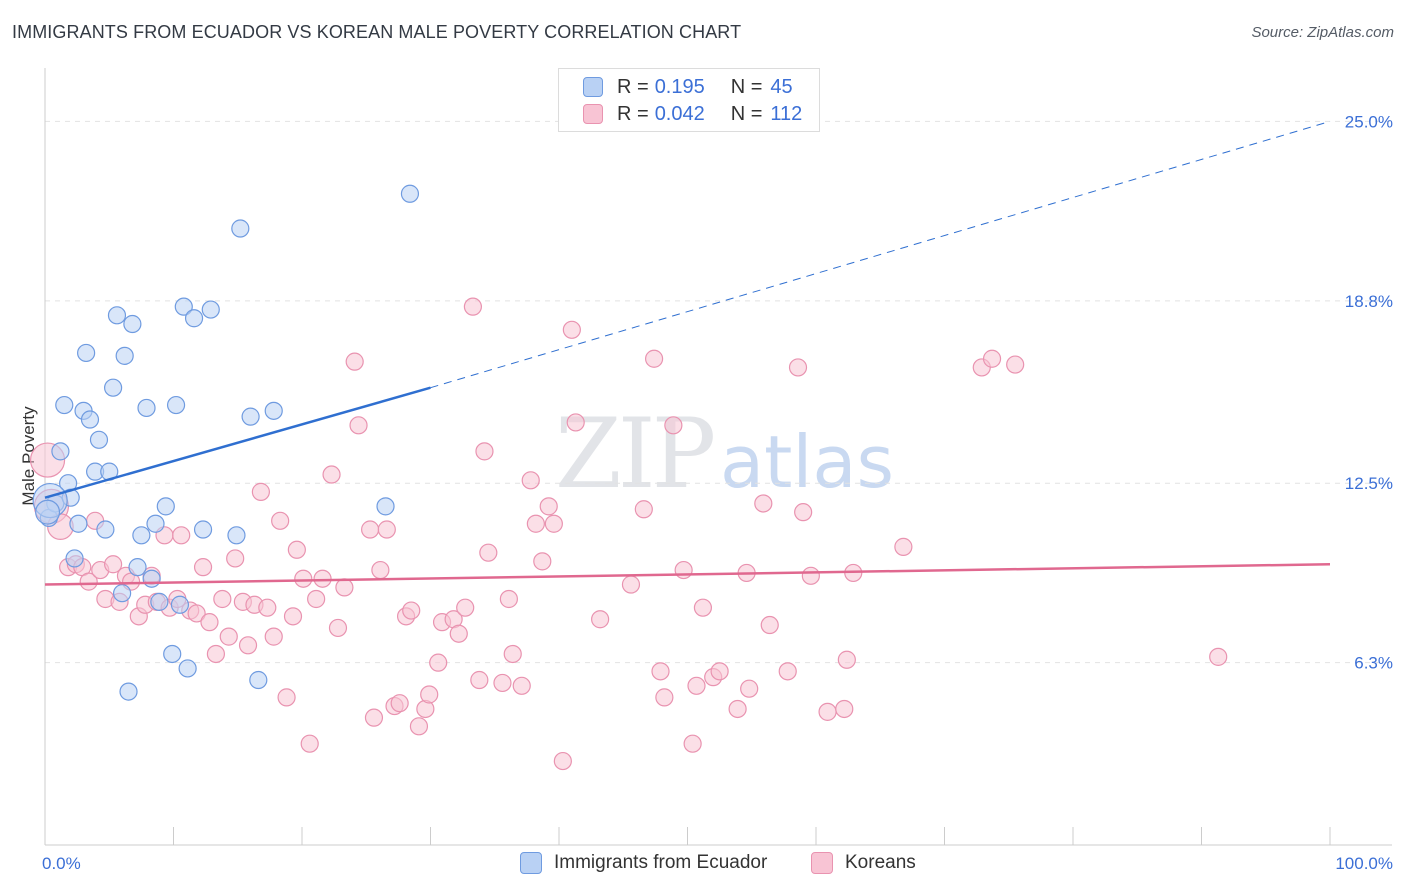  I want to click on legend-label-ecuador: Immigrants from Ecuador, so click(661, 862).